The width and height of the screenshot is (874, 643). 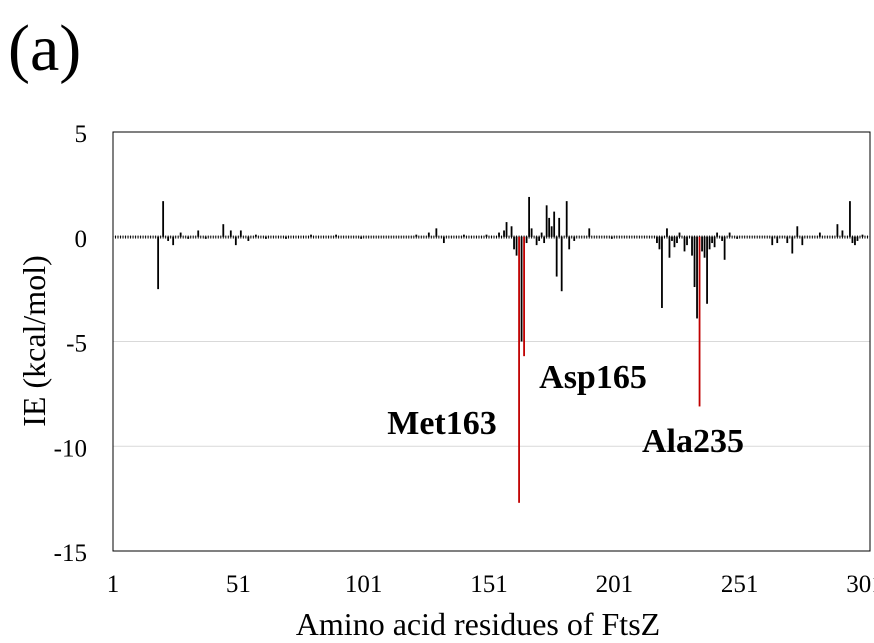 I want to click on x-axis-ticks: 151101151201251301, so click(x=490, y=584).